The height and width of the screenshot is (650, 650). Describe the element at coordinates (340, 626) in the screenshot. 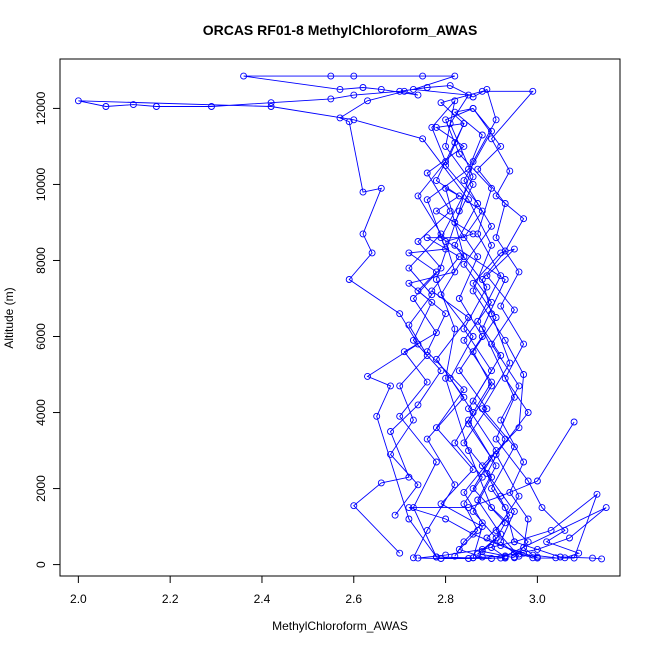

I see `x-axis-label: MethylChloroform_AWAS` at that location.